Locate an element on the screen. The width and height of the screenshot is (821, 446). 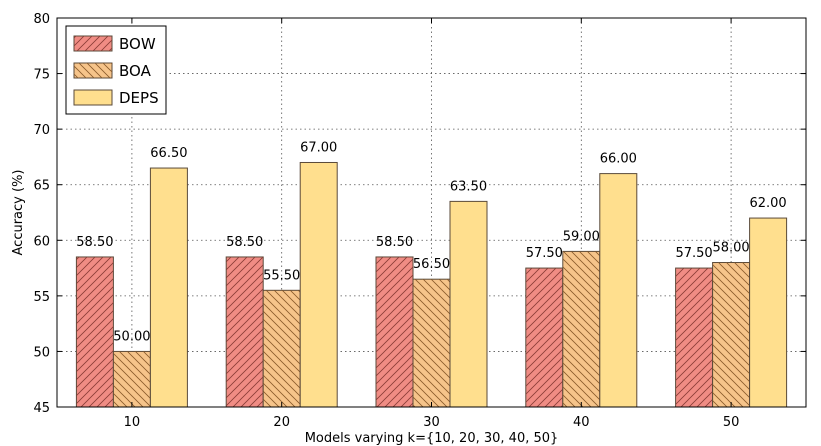
data-label-deps: 63.50 is located at coordinates (468, 186).